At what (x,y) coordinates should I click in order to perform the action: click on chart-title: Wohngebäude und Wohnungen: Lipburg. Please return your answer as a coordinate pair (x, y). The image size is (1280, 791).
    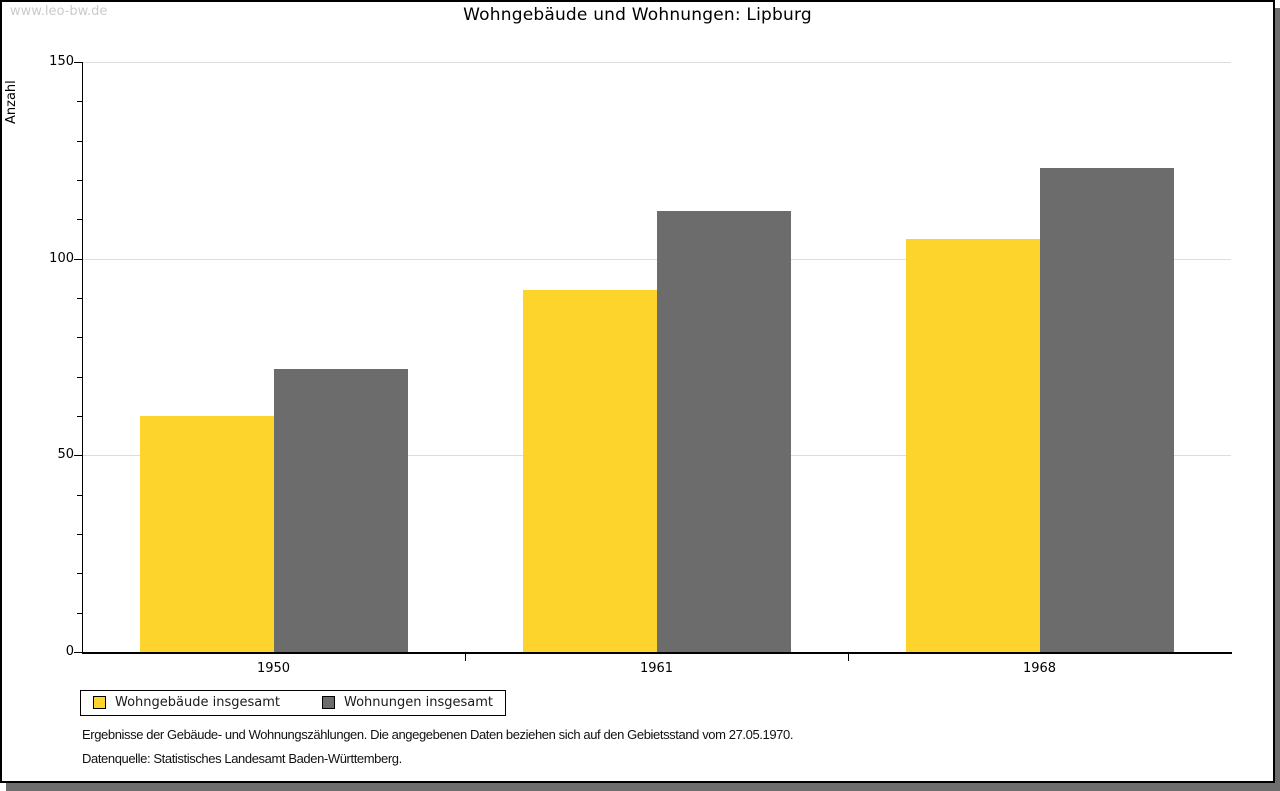
    Looking at the image, I should click on (637, 15).